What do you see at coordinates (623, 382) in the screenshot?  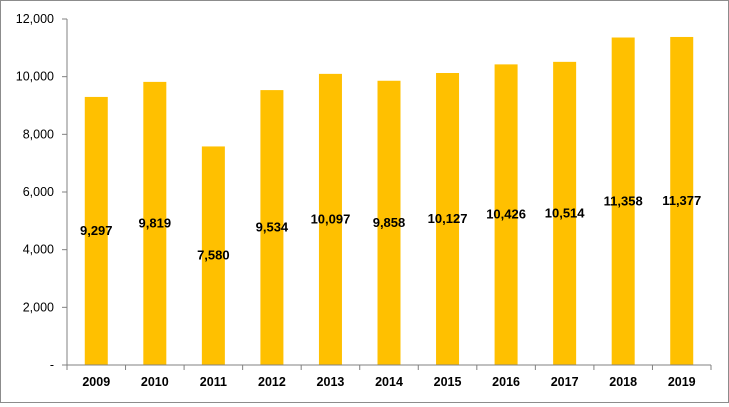 I see `x-tick-label: 2018` at bounding box center [623, 382].